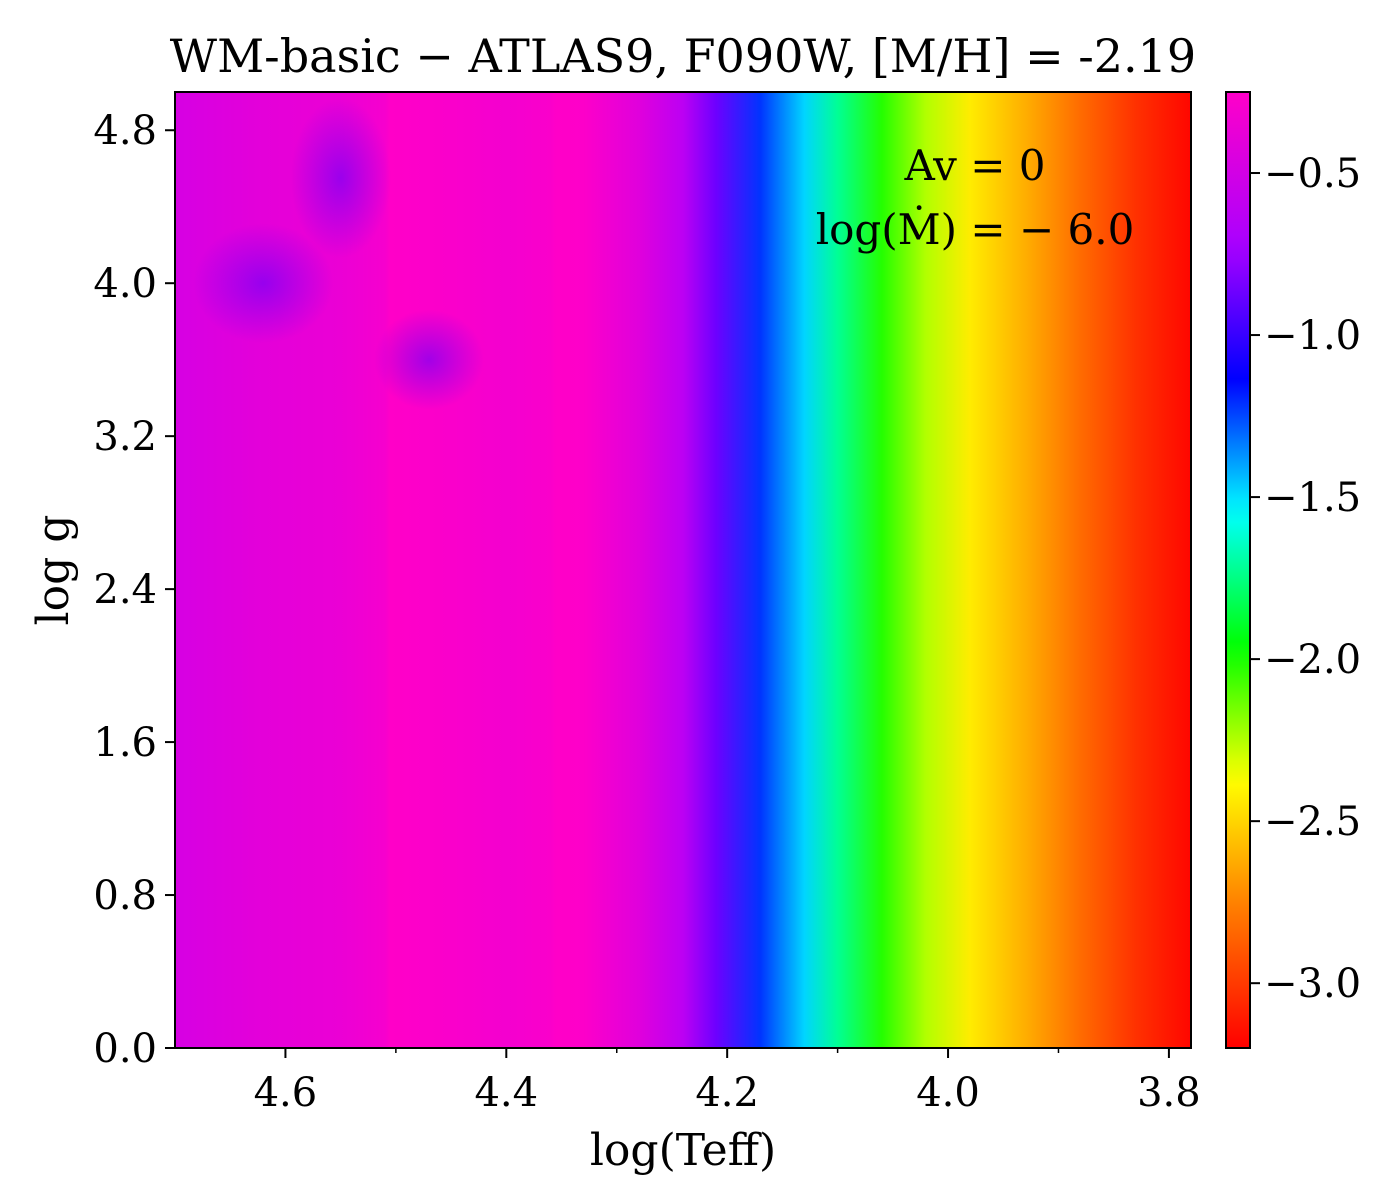  I want to click on y-tick-label: 4.0, so click(125, 284).